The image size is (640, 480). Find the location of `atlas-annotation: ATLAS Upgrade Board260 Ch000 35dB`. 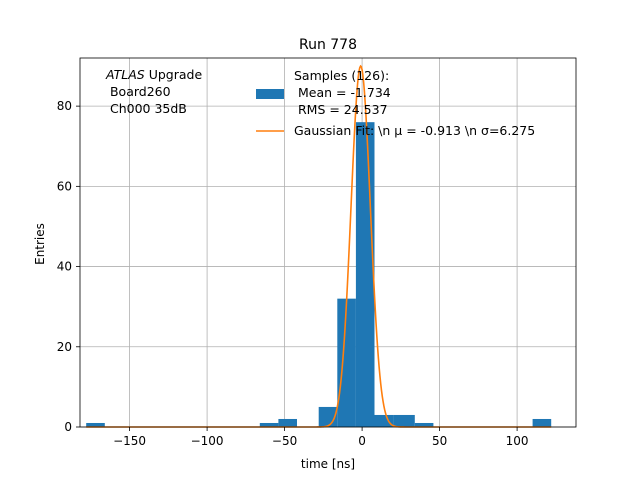

atlas-annotation: ATLAS Upgrade Board260 Ch000 35dB is located at coordinates (153, 91).